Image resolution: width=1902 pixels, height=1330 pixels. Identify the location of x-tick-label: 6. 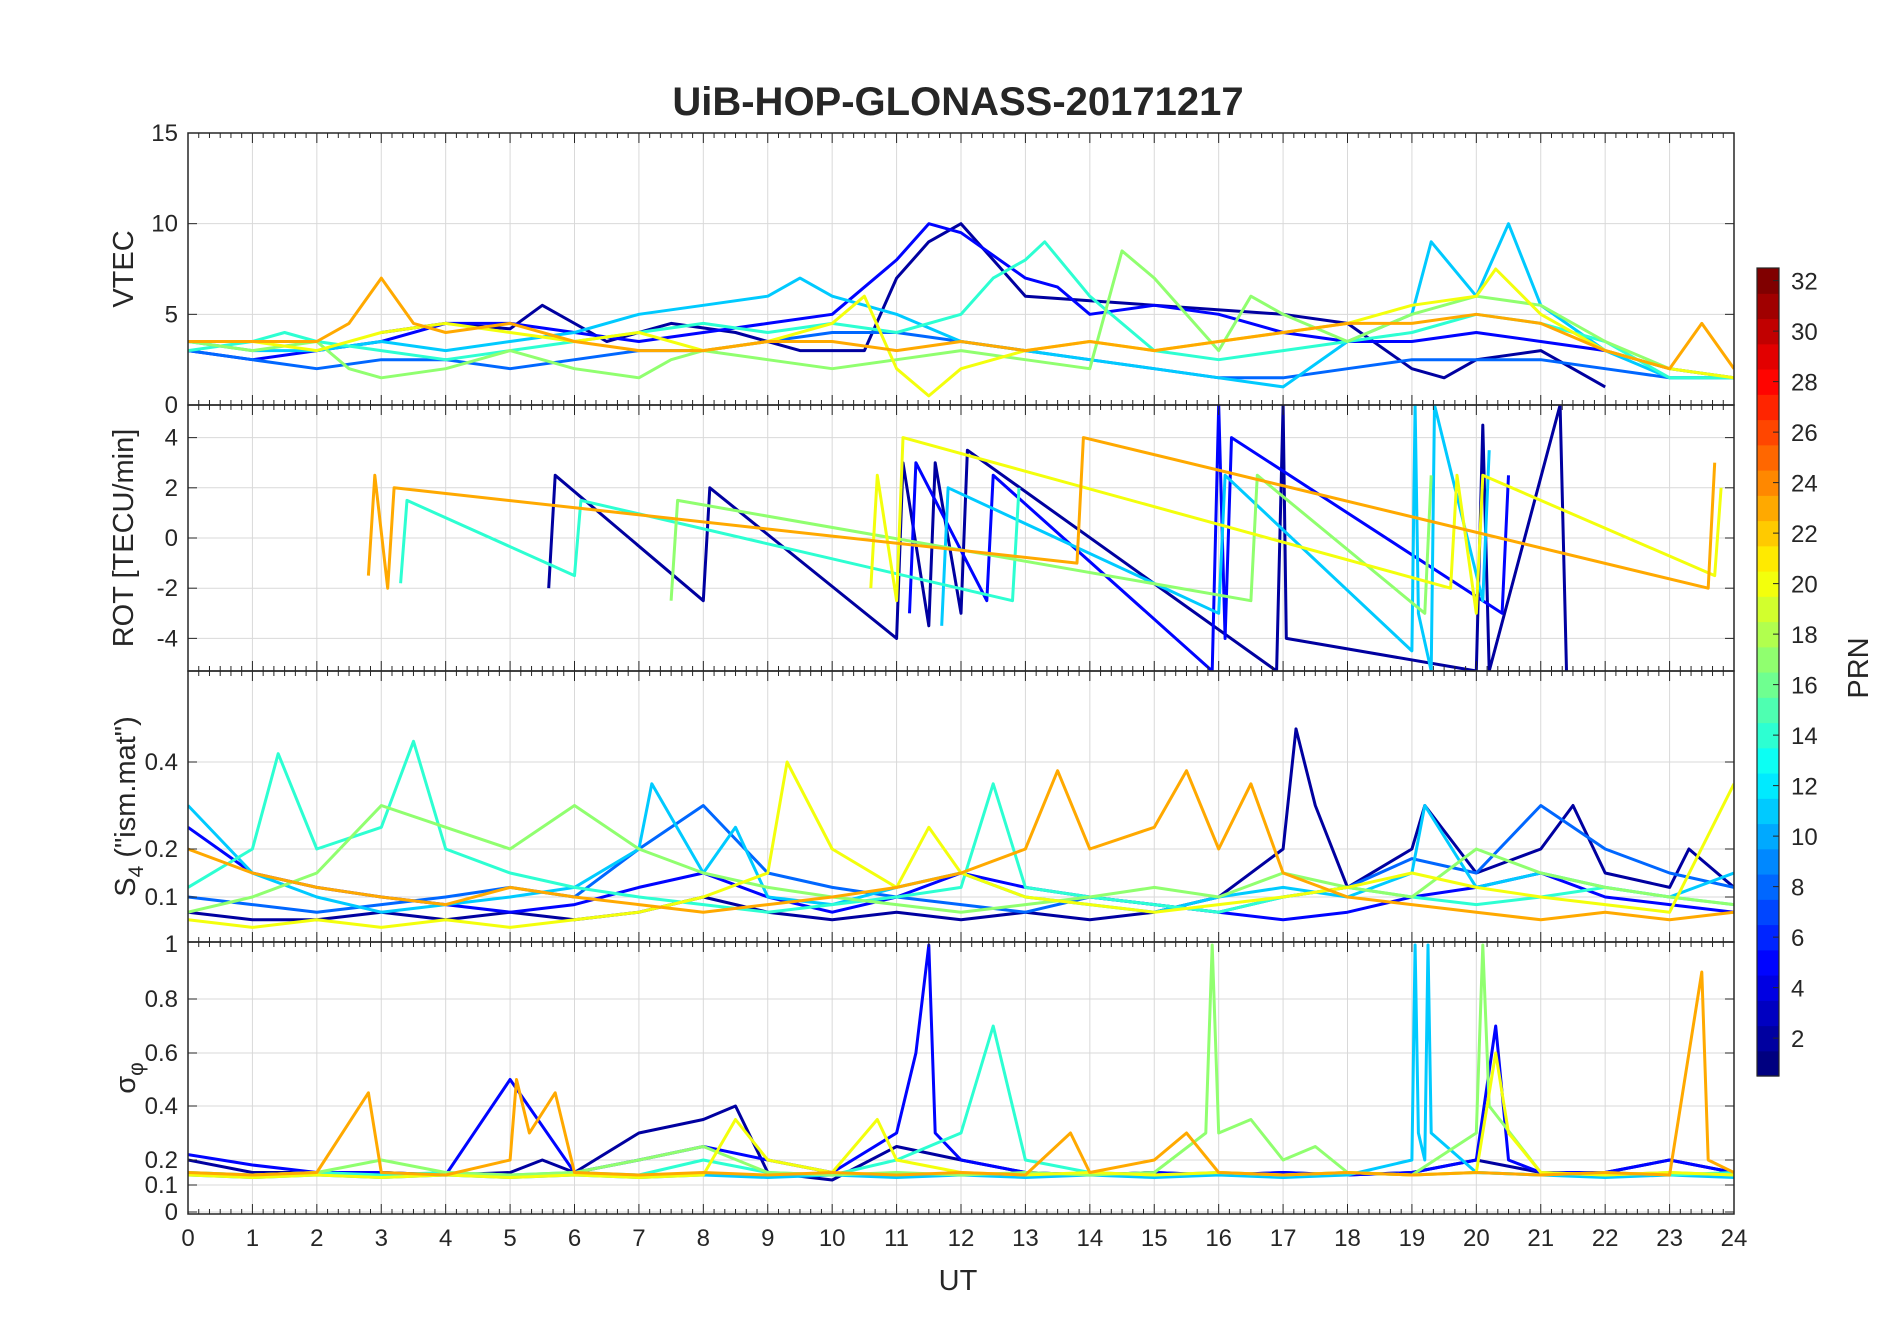
(574, 1238).